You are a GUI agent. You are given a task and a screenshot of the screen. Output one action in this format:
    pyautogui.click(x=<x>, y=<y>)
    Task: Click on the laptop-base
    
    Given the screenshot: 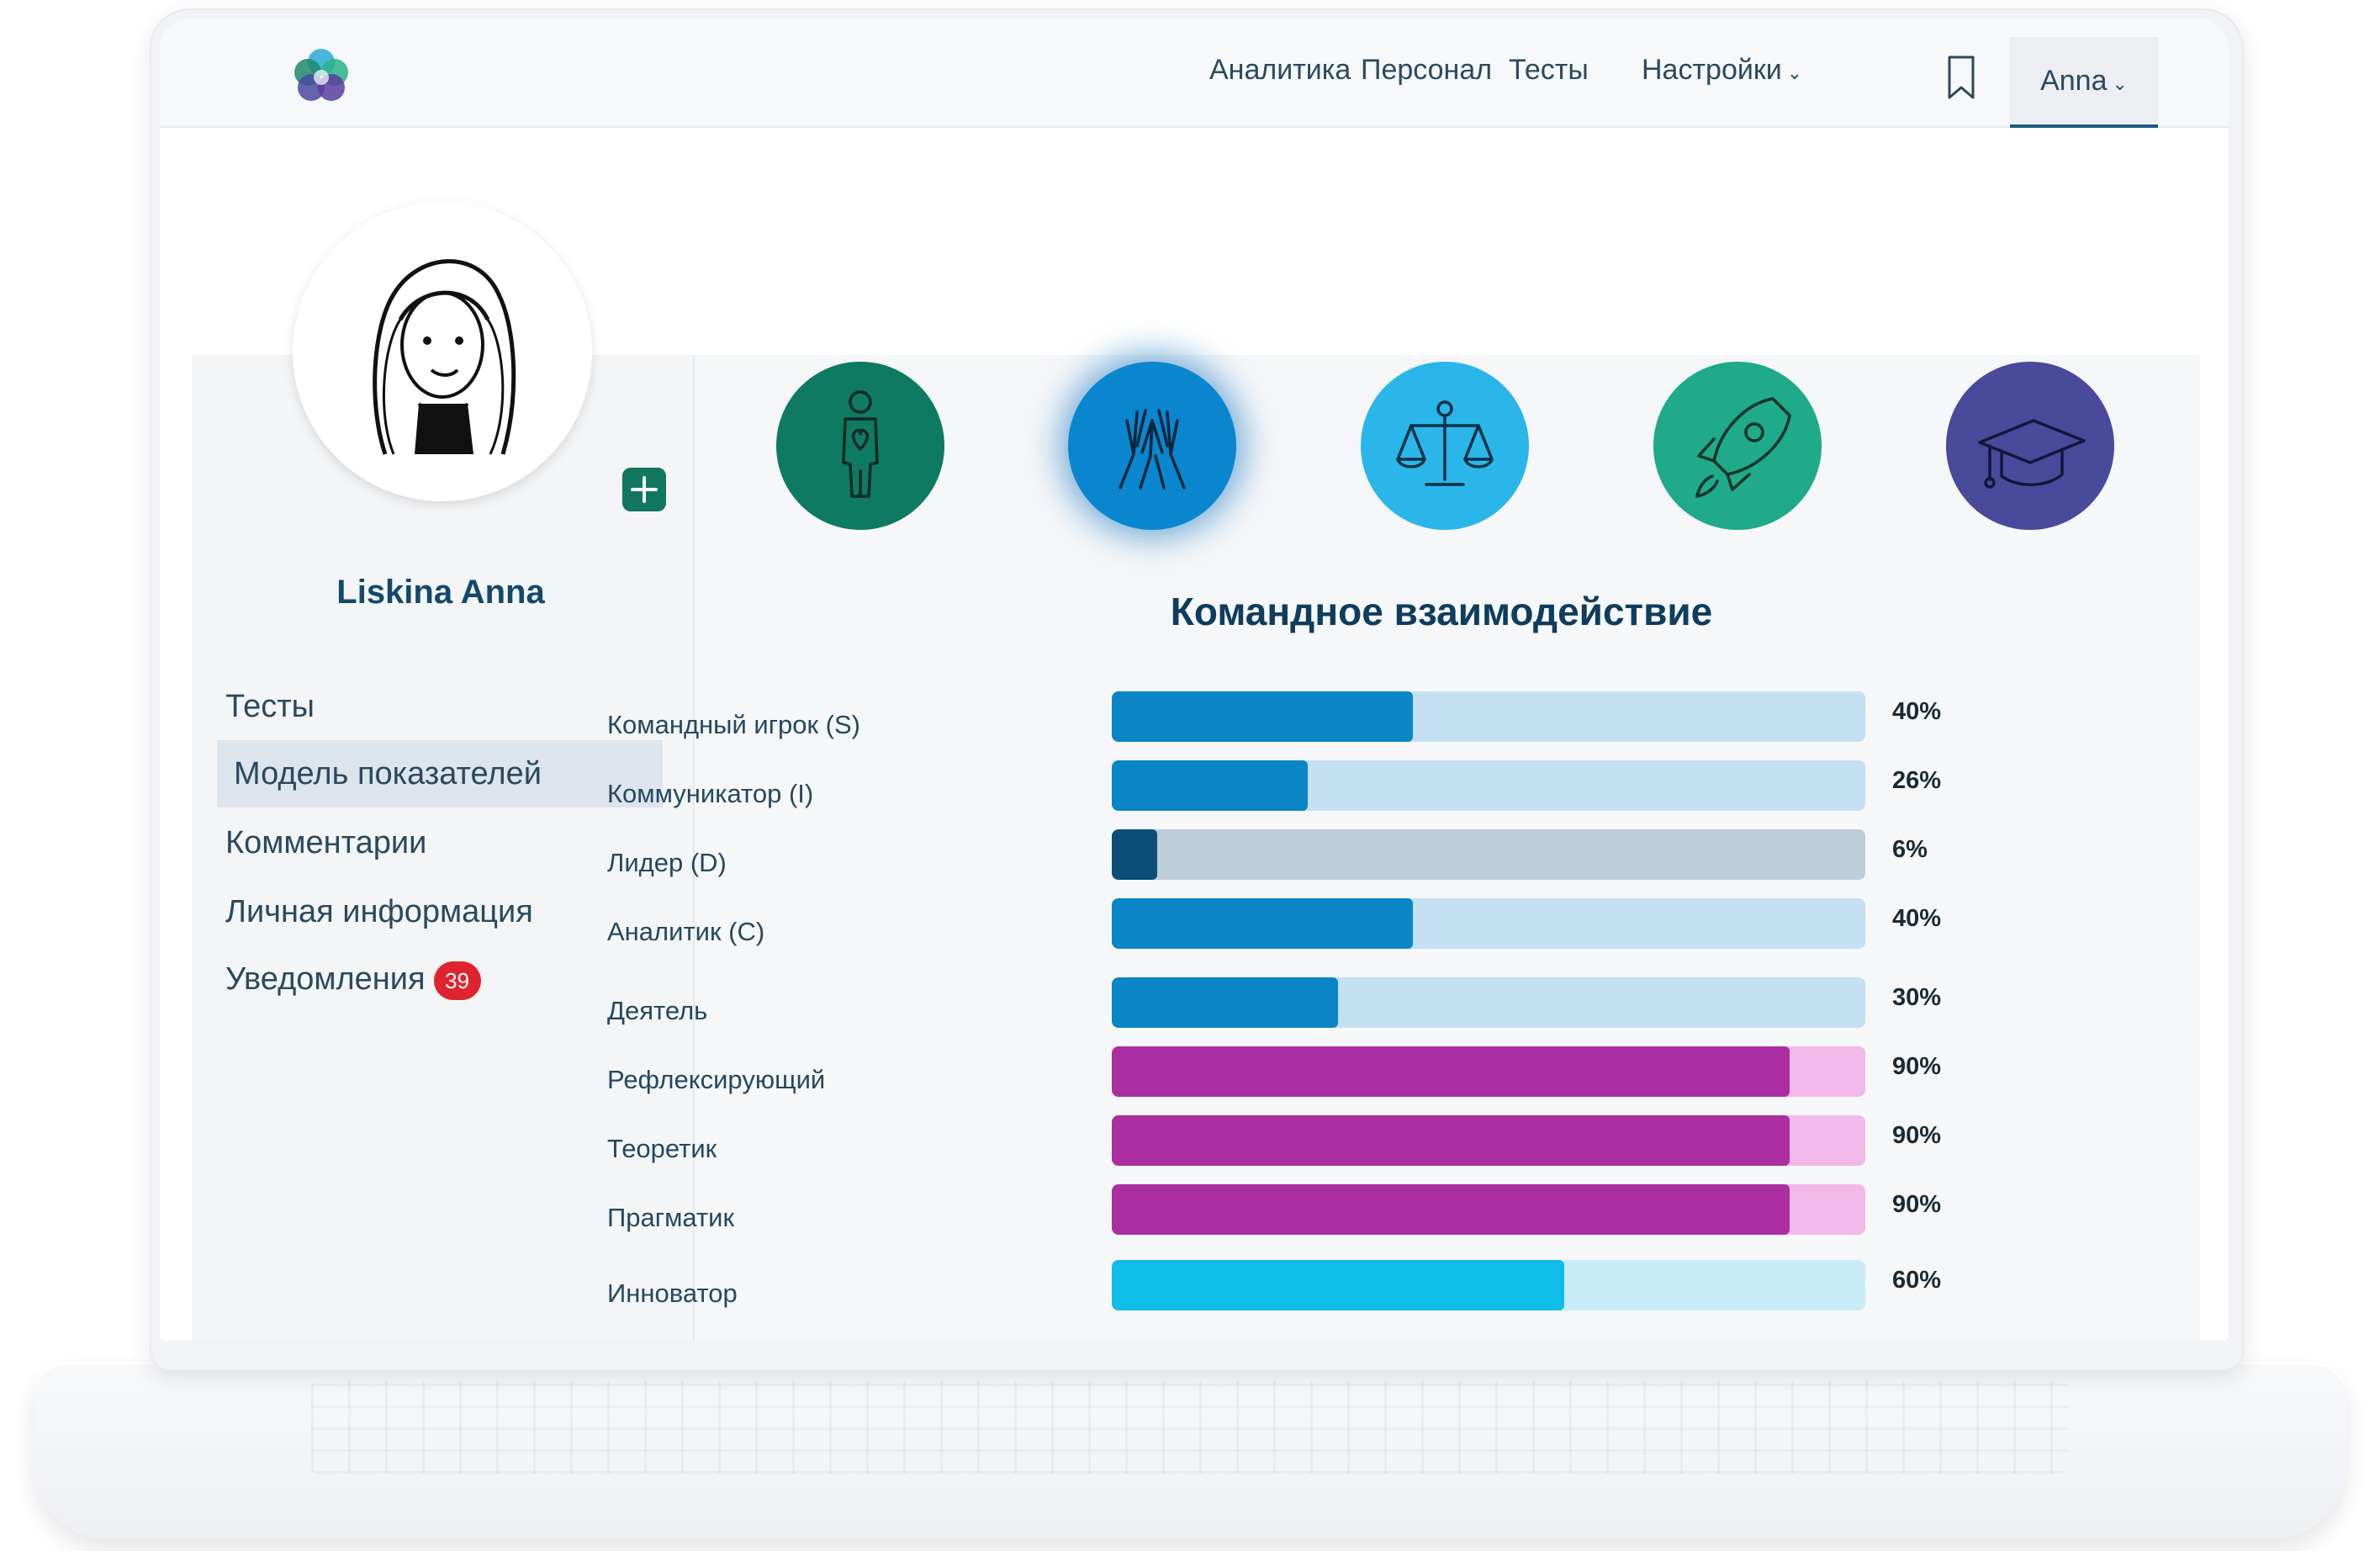 What is the action you would take?
    pyautogui.click(x=1190, y=1451)
    